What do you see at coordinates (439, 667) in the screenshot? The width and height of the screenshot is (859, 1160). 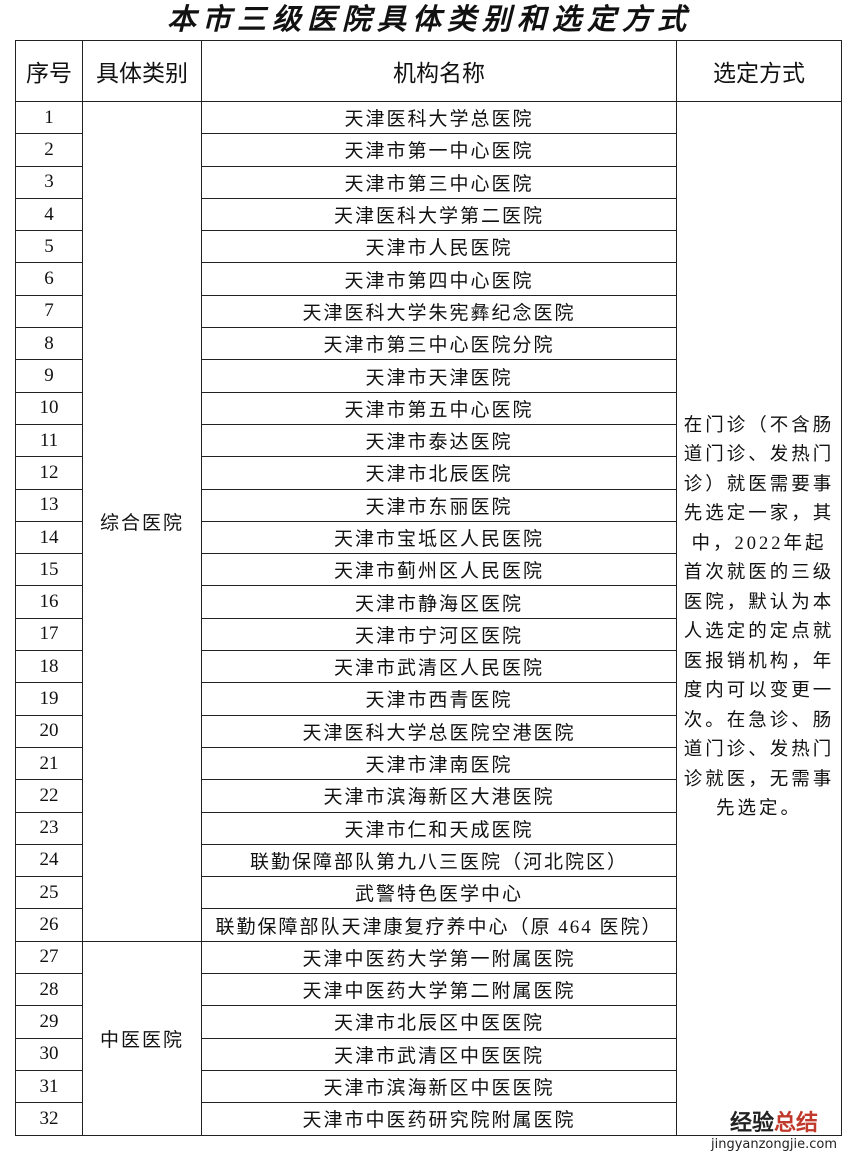 I see `institution-name: 天津市武清区人民医院` at bounding box center [439, 667].